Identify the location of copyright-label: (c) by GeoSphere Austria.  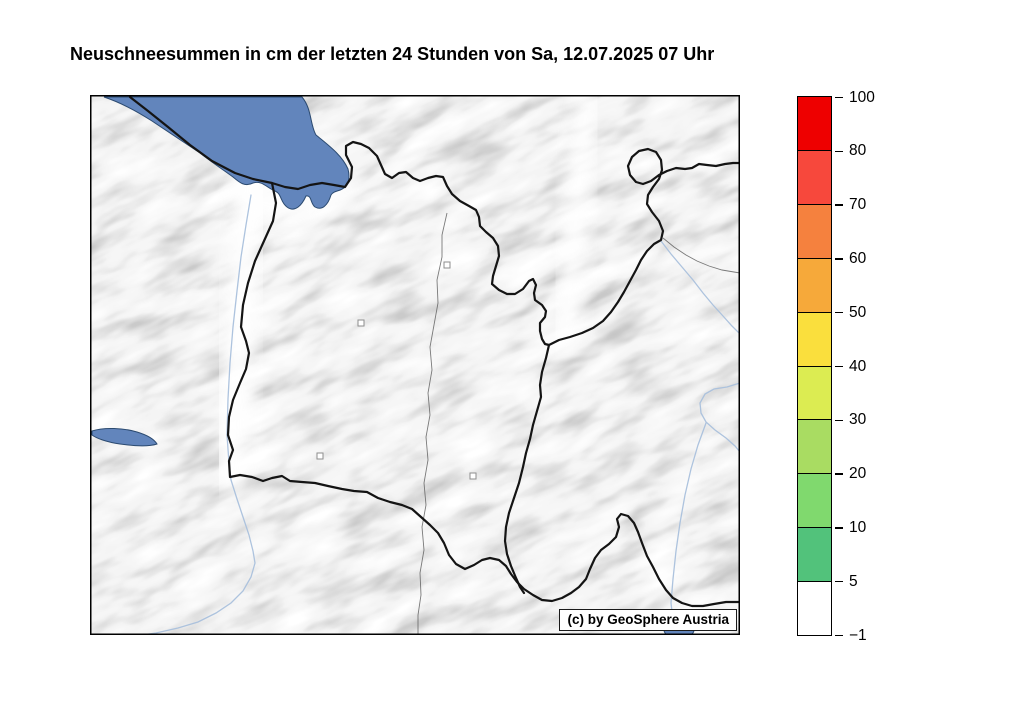
(648, 620).